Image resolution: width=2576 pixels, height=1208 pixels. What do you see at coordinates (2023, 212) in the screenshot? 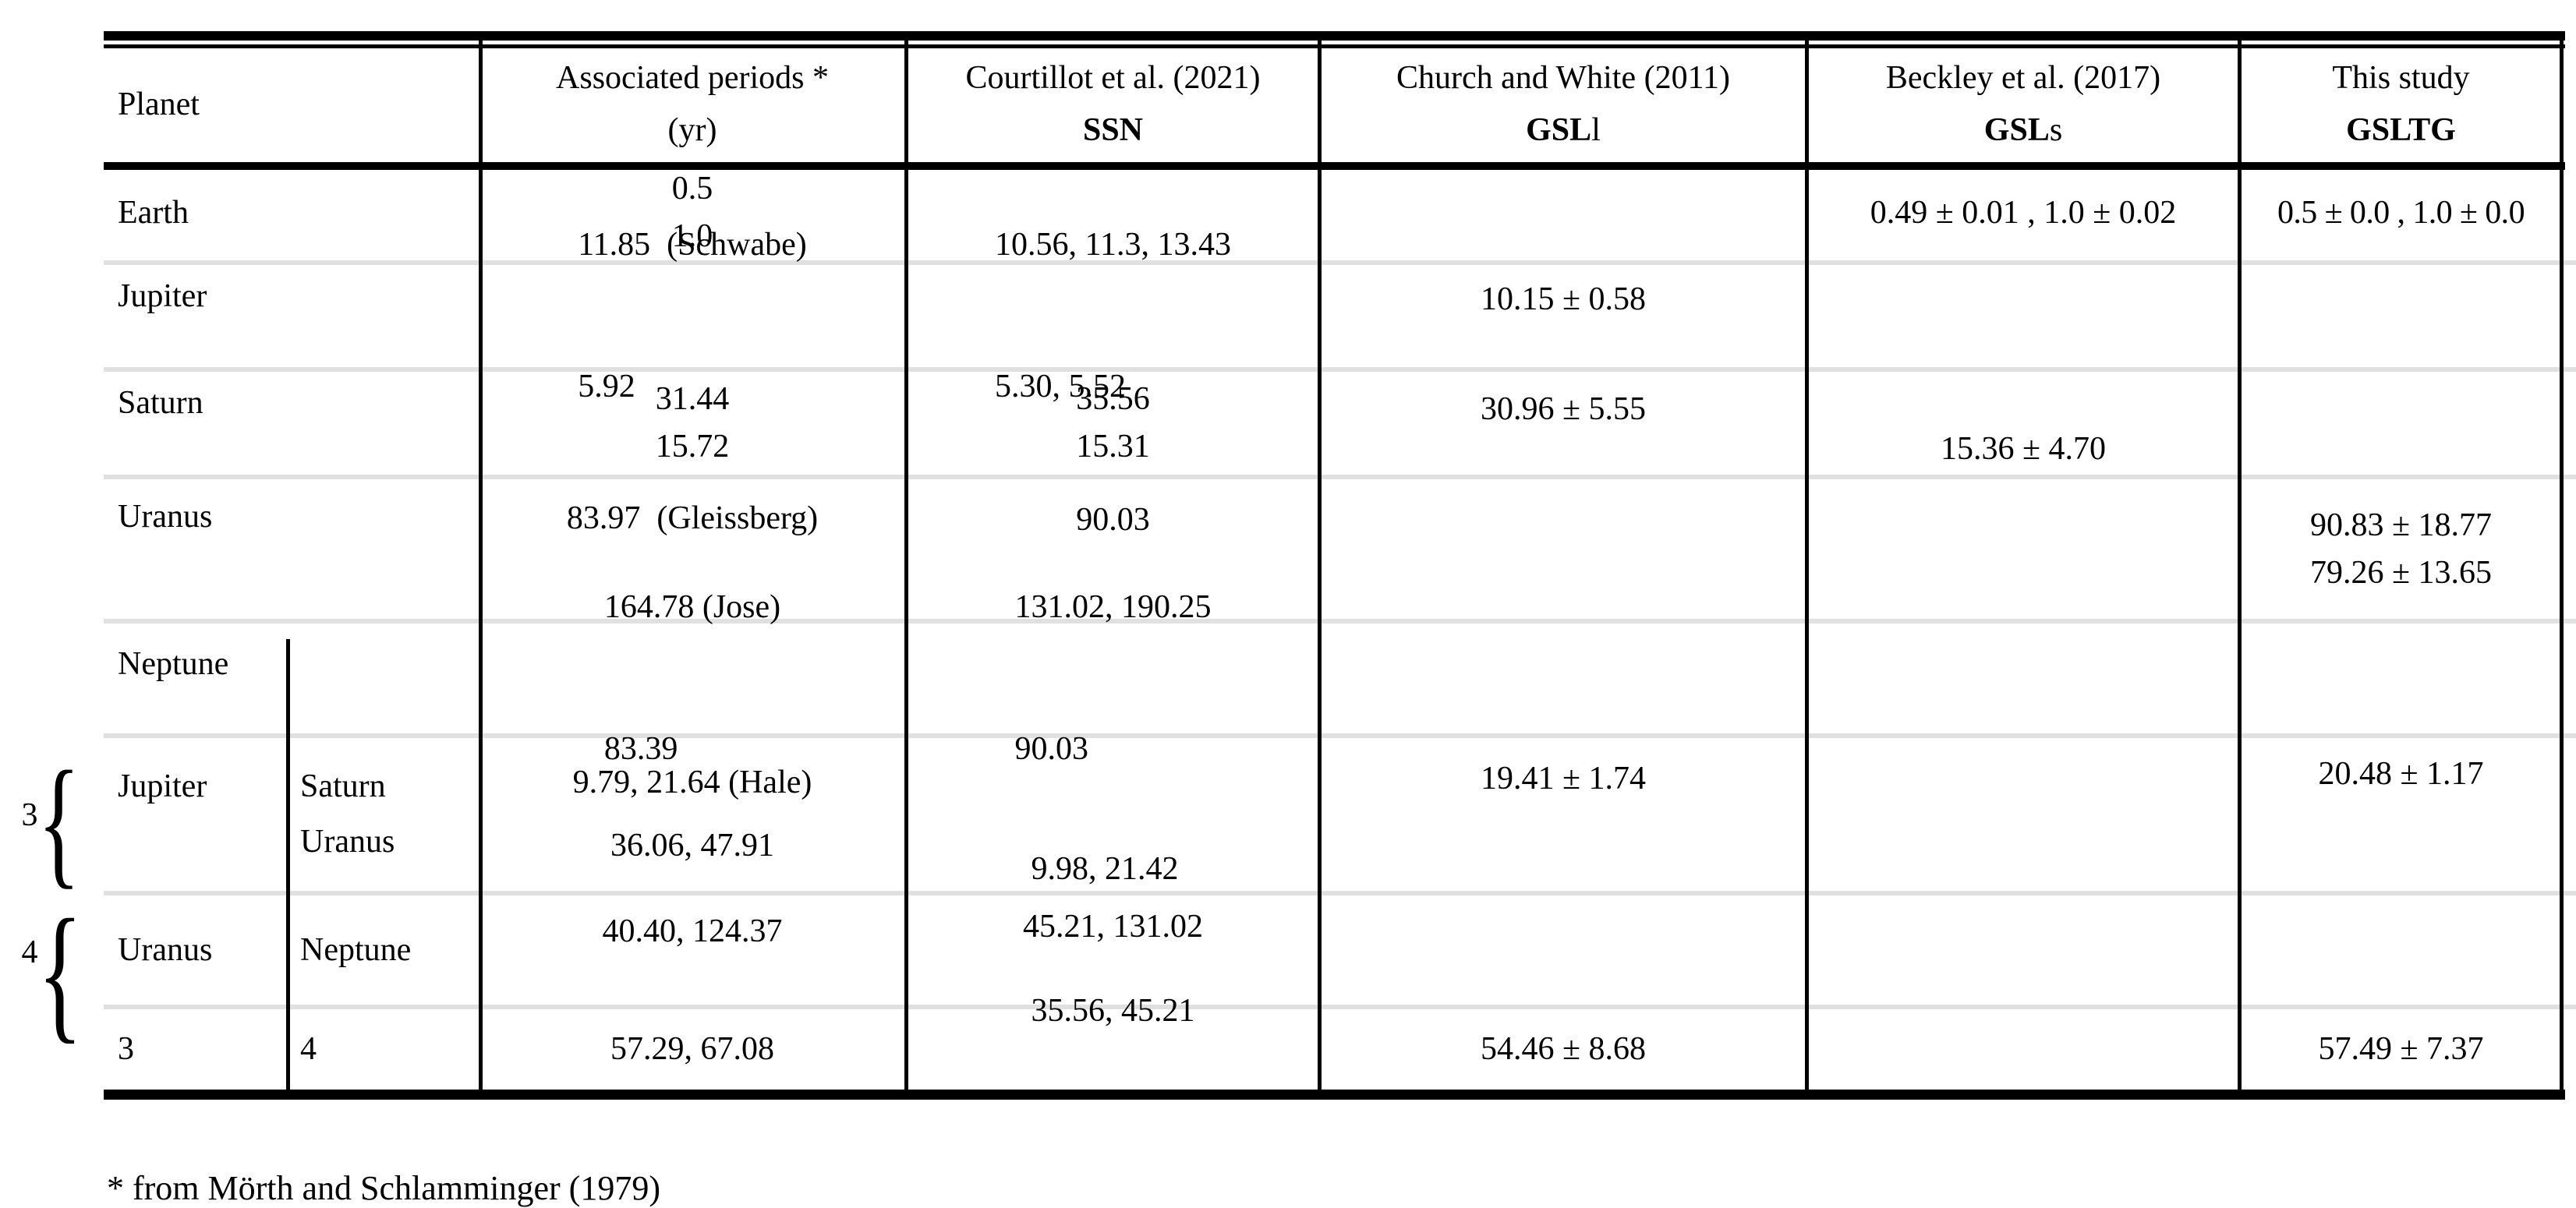
I see `value-line: 0.49 ± 0.01 , 1.0 ± 0.02` at bounding box center [2023, 212].